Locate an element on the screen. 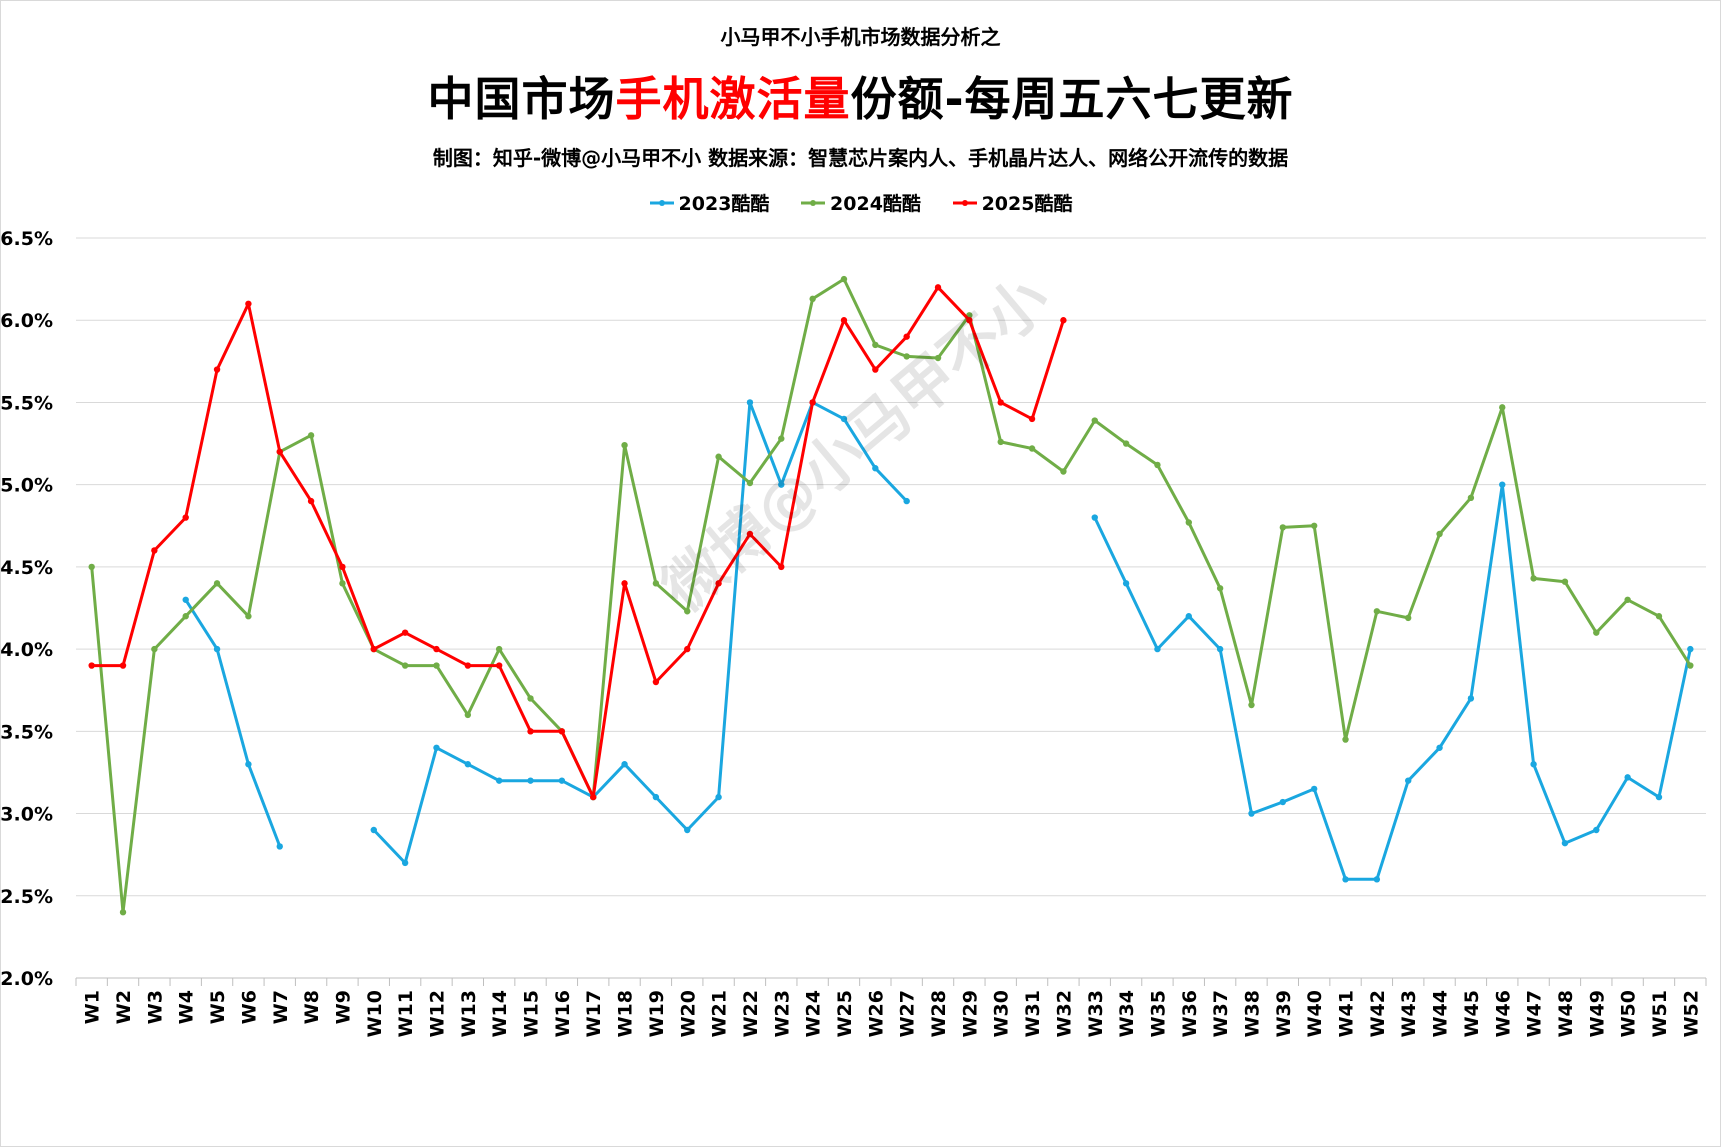 This screenshot has width=1721, height=1147. x-tick-label: W49 is located at coordinates (1597, 1013).